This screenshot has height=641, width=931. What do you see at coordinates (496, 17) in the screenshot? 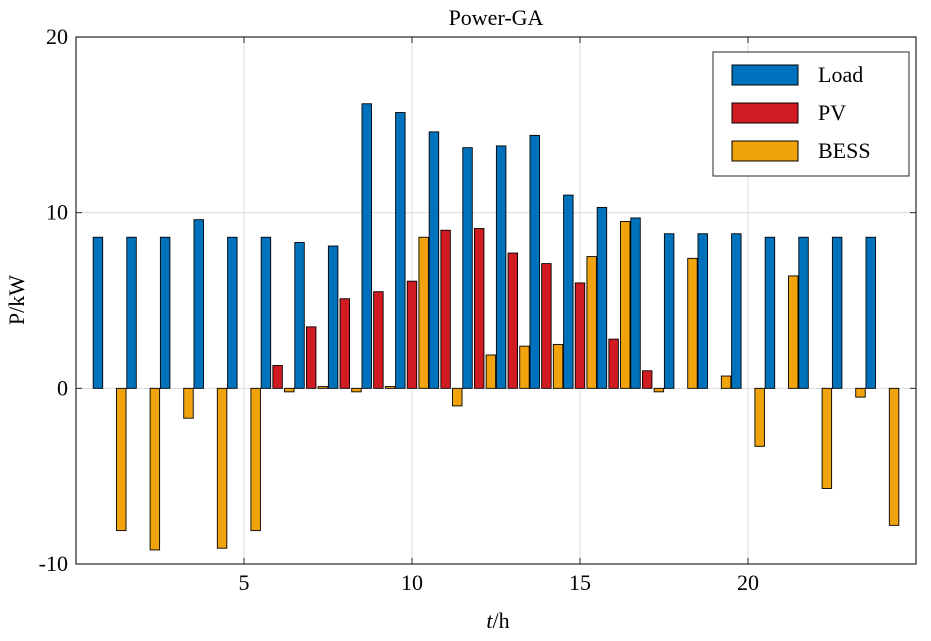
I see `chart-title: Power-GA` at bounding box center [496, 17].